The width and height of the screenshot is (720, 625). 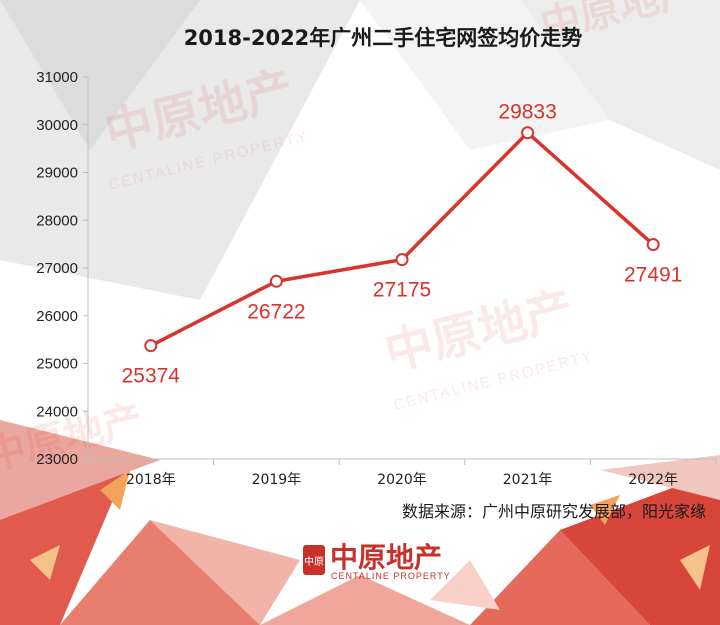 I want to click on seal-text: 中原, so click(x=314, y=561).